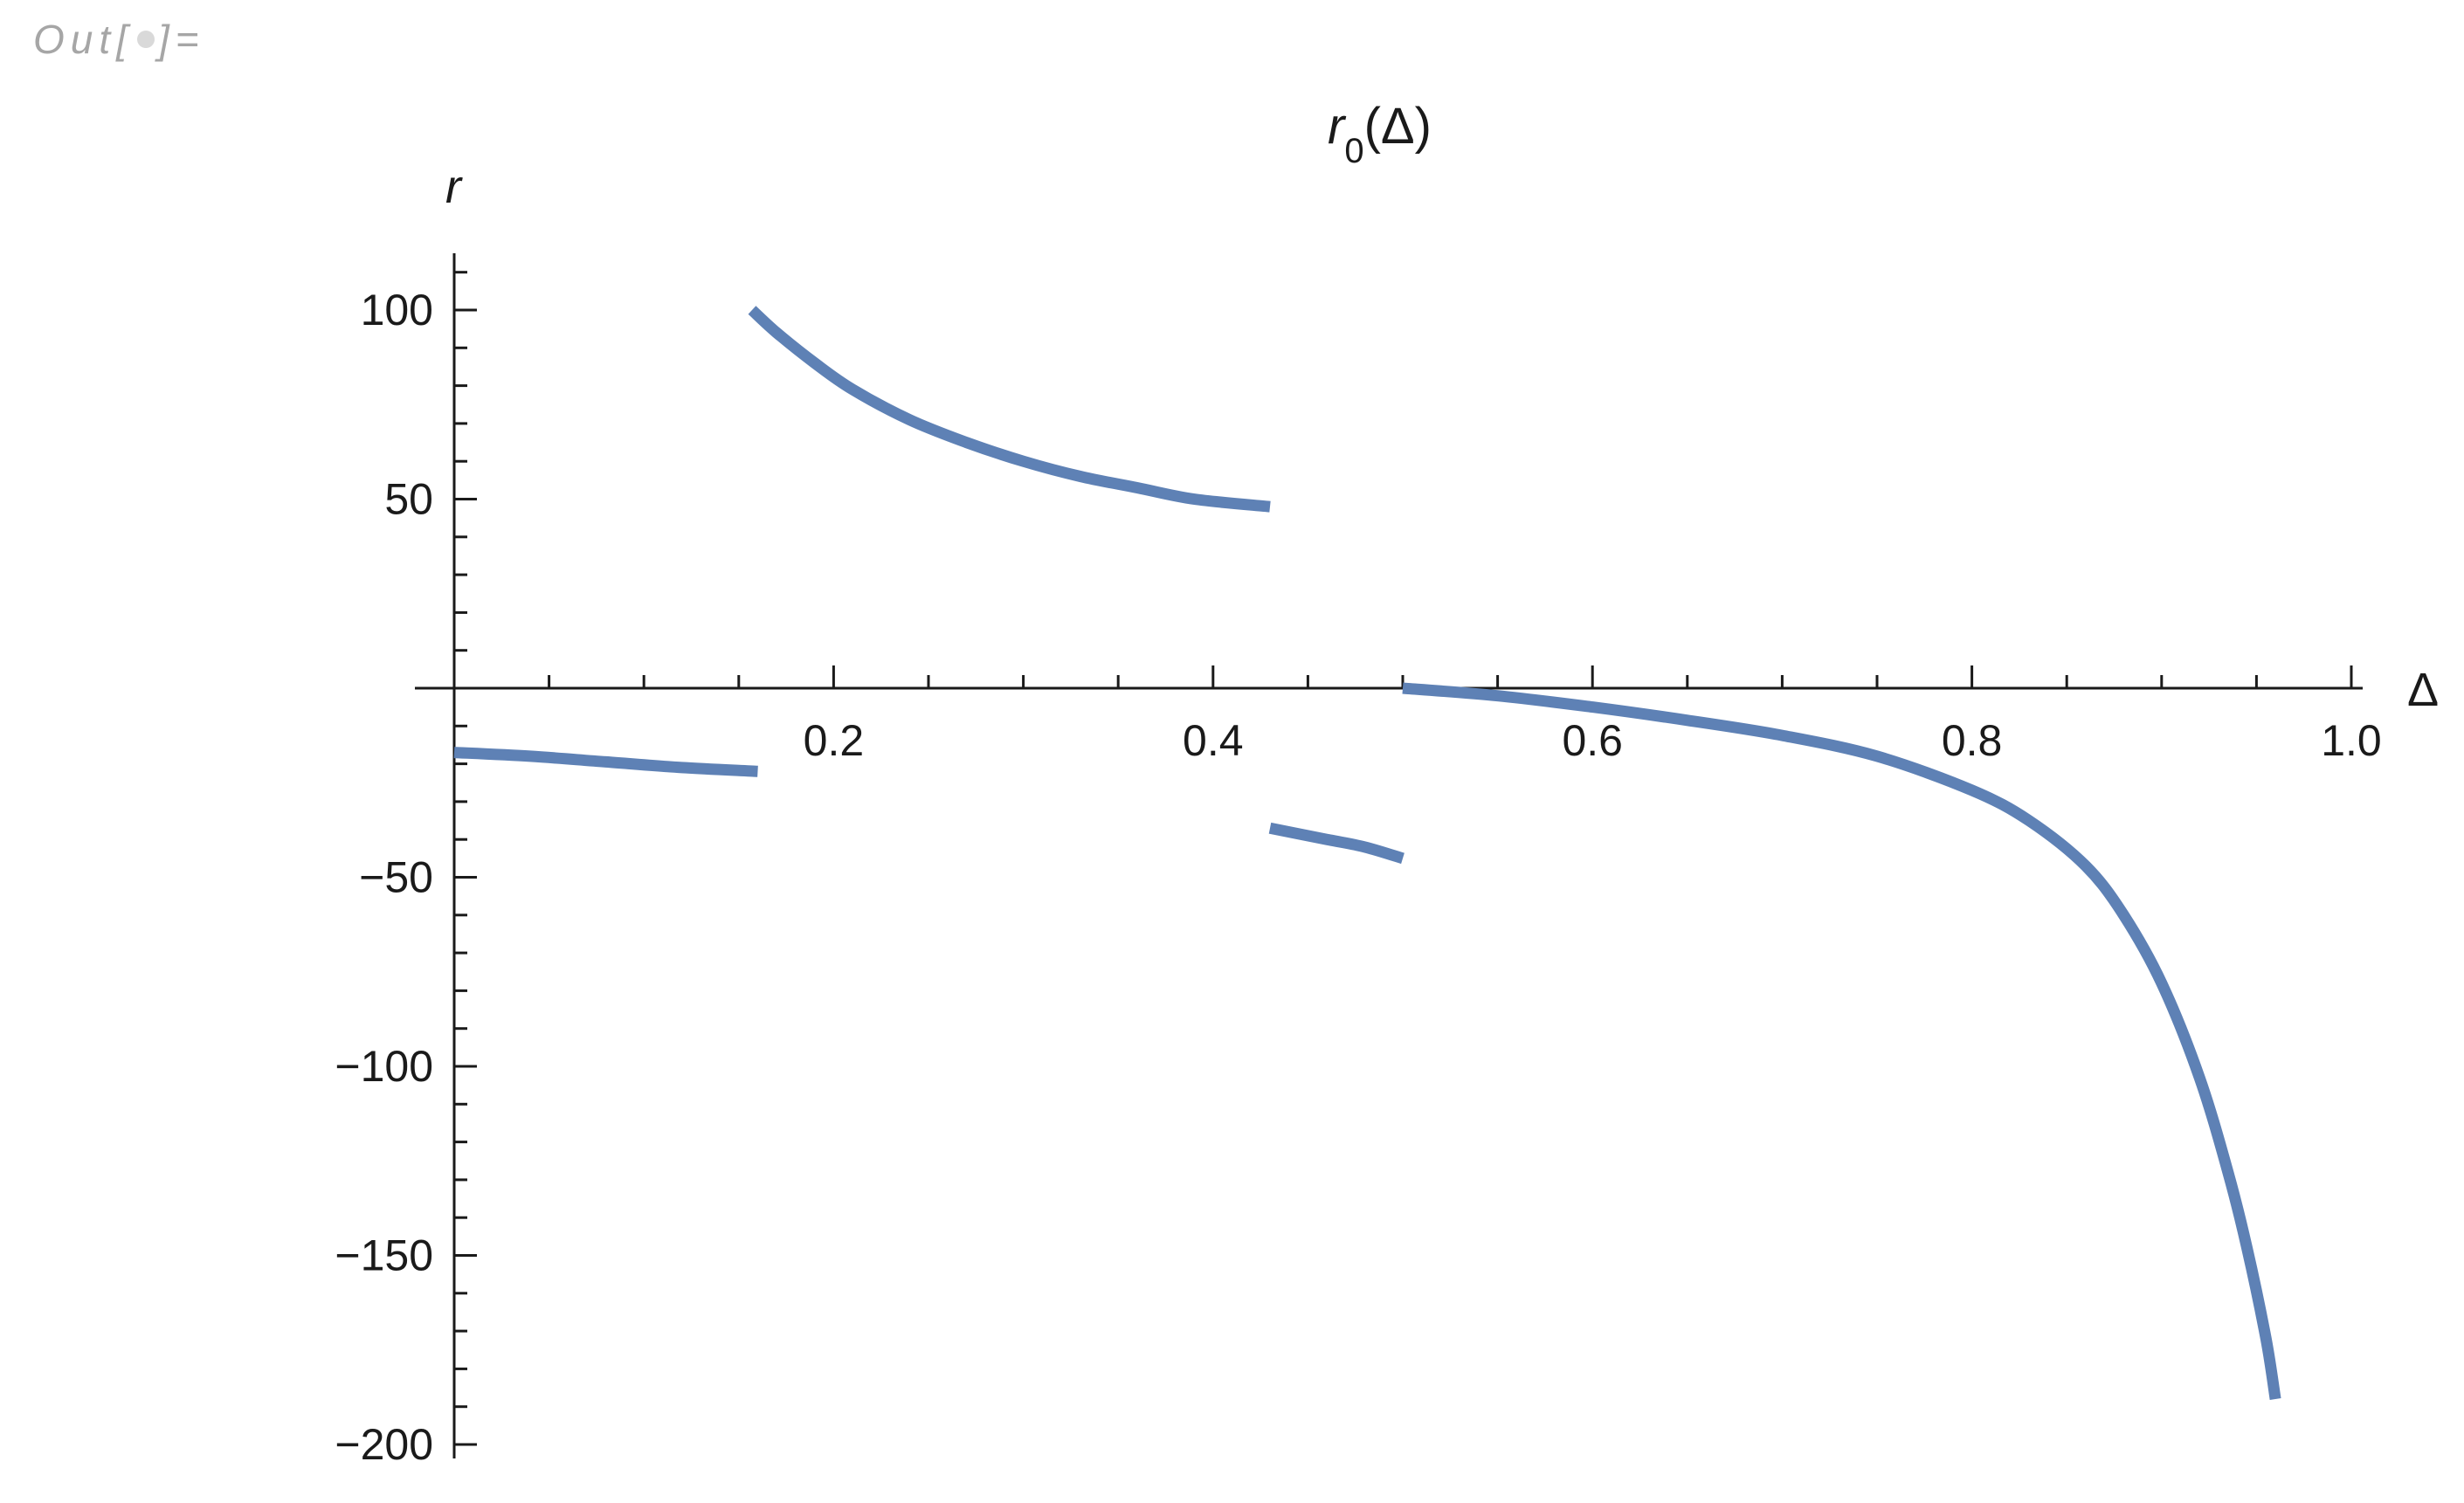 The height and width of the screenshot is (1503, 2464). What do you see at coordinates (408, 500) in the screenshot?
I see `y-tick-label: 50` at bounding box center [408, 500].